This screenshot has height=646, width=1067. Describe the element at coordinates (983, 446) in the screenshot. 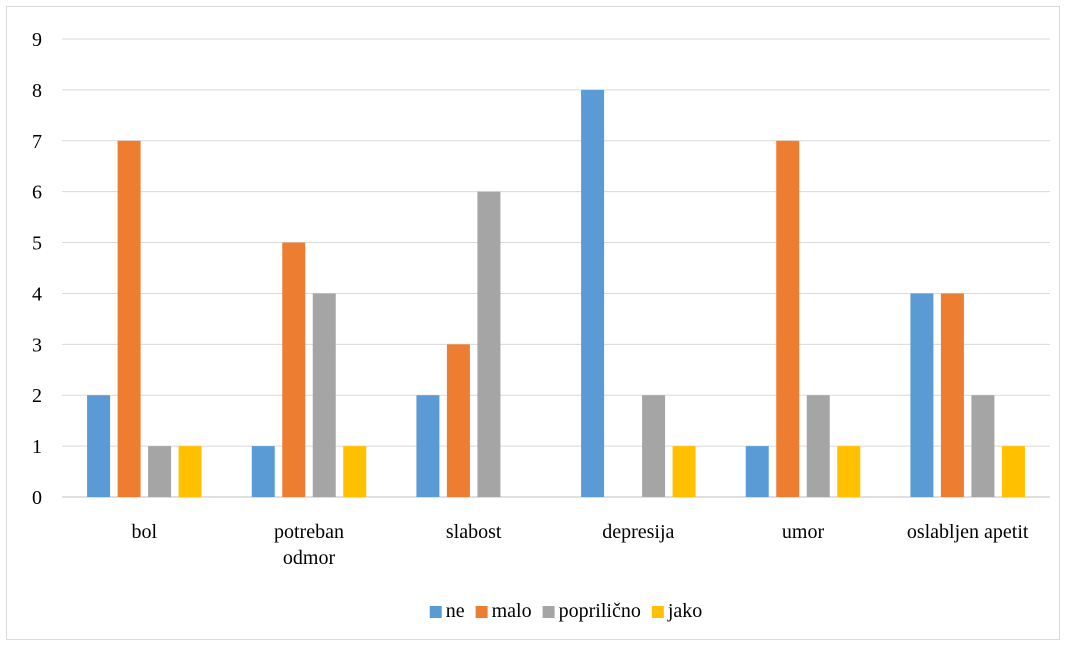

I see `bar-poprilično-5` at that location.